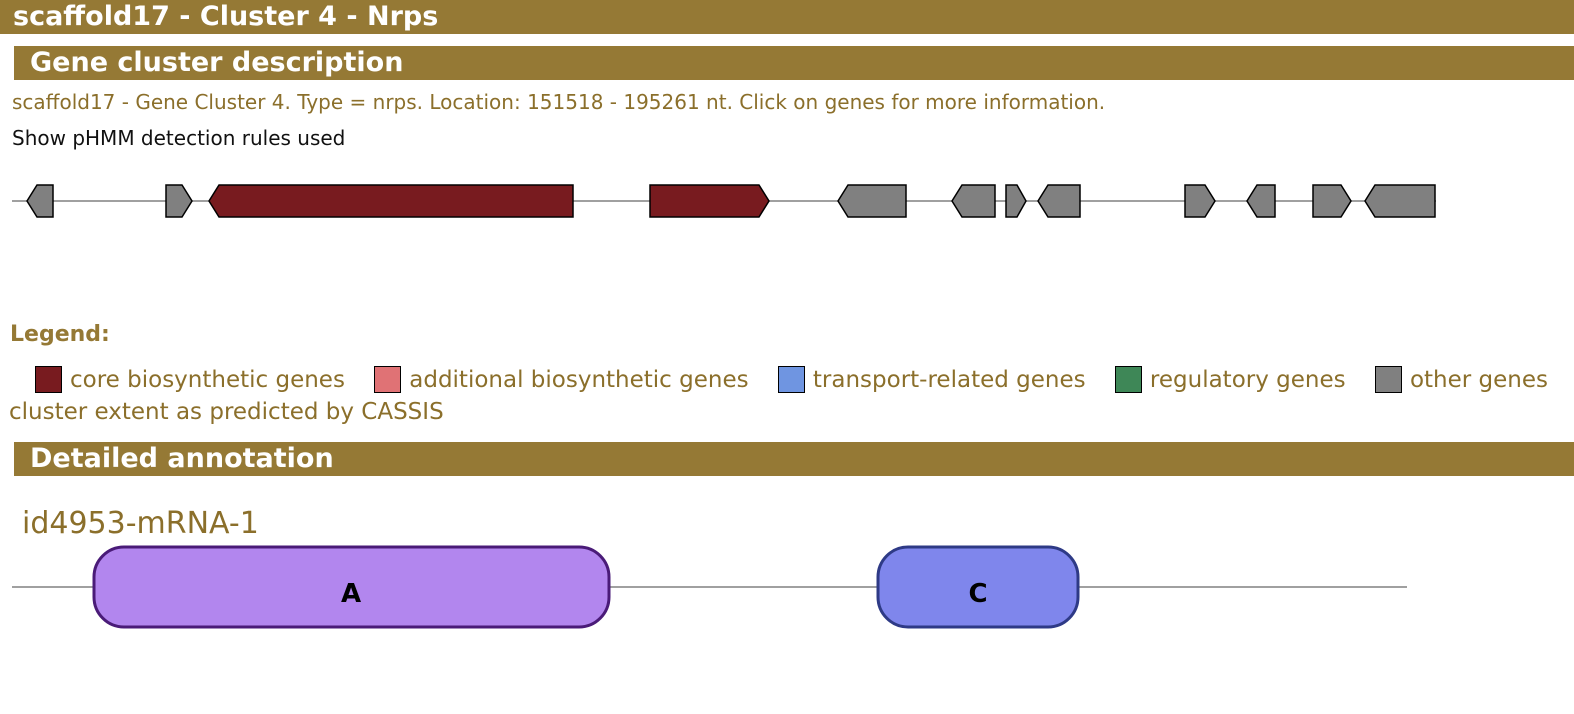 The width and height of the screenshot is (1574, 714). I want to click on domain-c: C, so click(978, 587).